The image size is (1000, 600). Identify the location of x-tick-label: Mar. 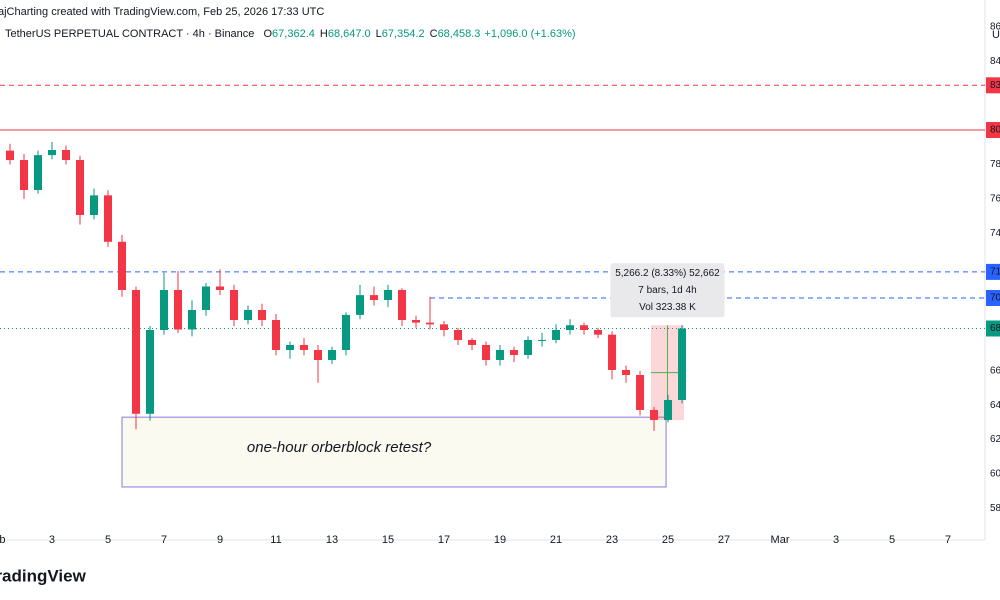
(780, 540).